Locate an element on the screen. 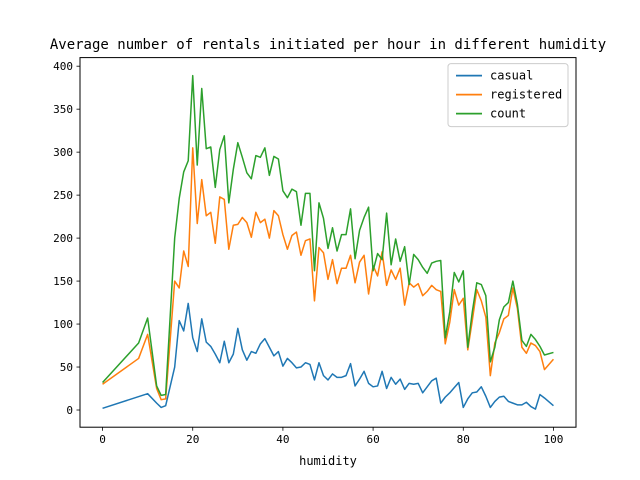  x-tick-label: 60 is located at coordinates (372, 439).